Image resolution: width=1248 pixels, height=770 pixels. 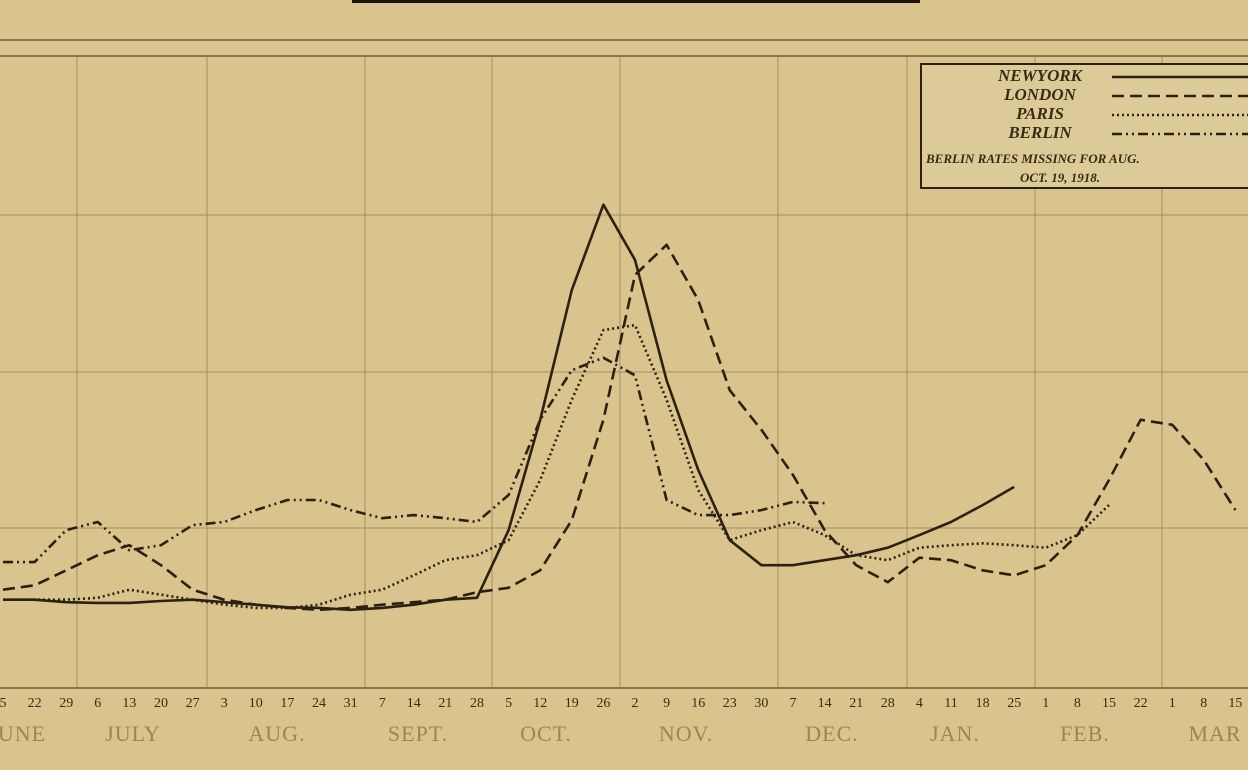 I want to click on month-label: UNE, so click(x=23, y=733).